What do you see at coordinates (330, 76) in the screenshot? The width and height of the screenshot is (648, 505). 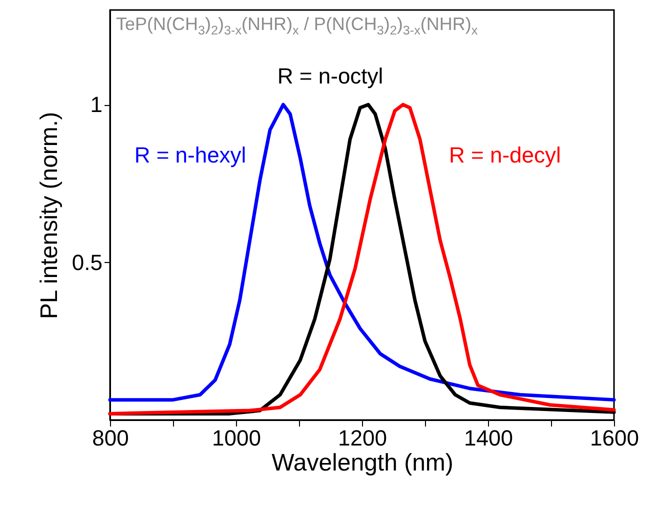 I see `series-label: R = n-octyl` at bounding box center [330, 76].